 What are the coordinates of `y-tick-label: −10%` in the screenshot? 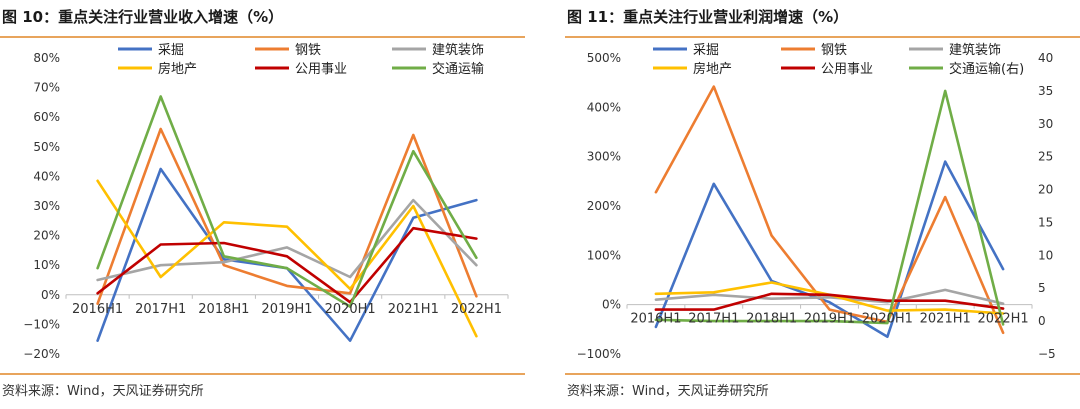 It's located at (41, 324).